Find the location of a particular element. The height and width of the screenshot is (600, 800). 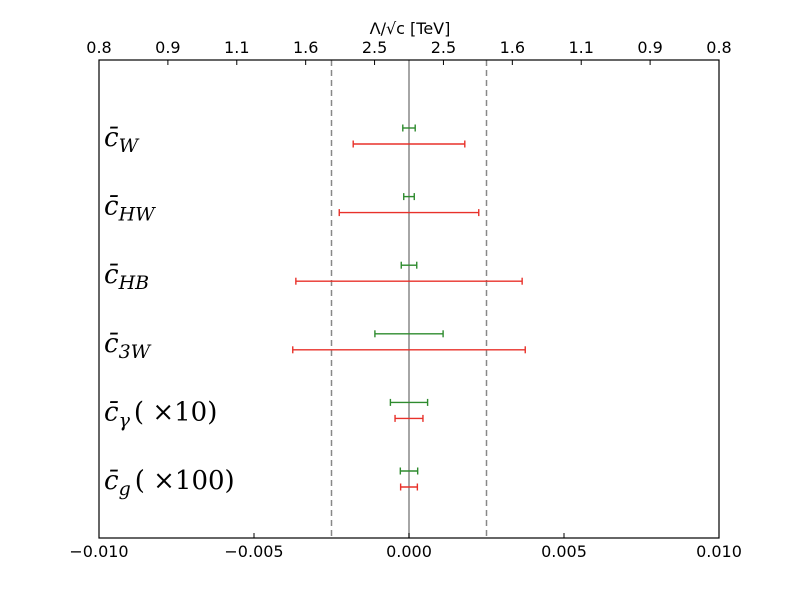

bottom-tick-label: 0.000 is located at coordinates (409, 551).